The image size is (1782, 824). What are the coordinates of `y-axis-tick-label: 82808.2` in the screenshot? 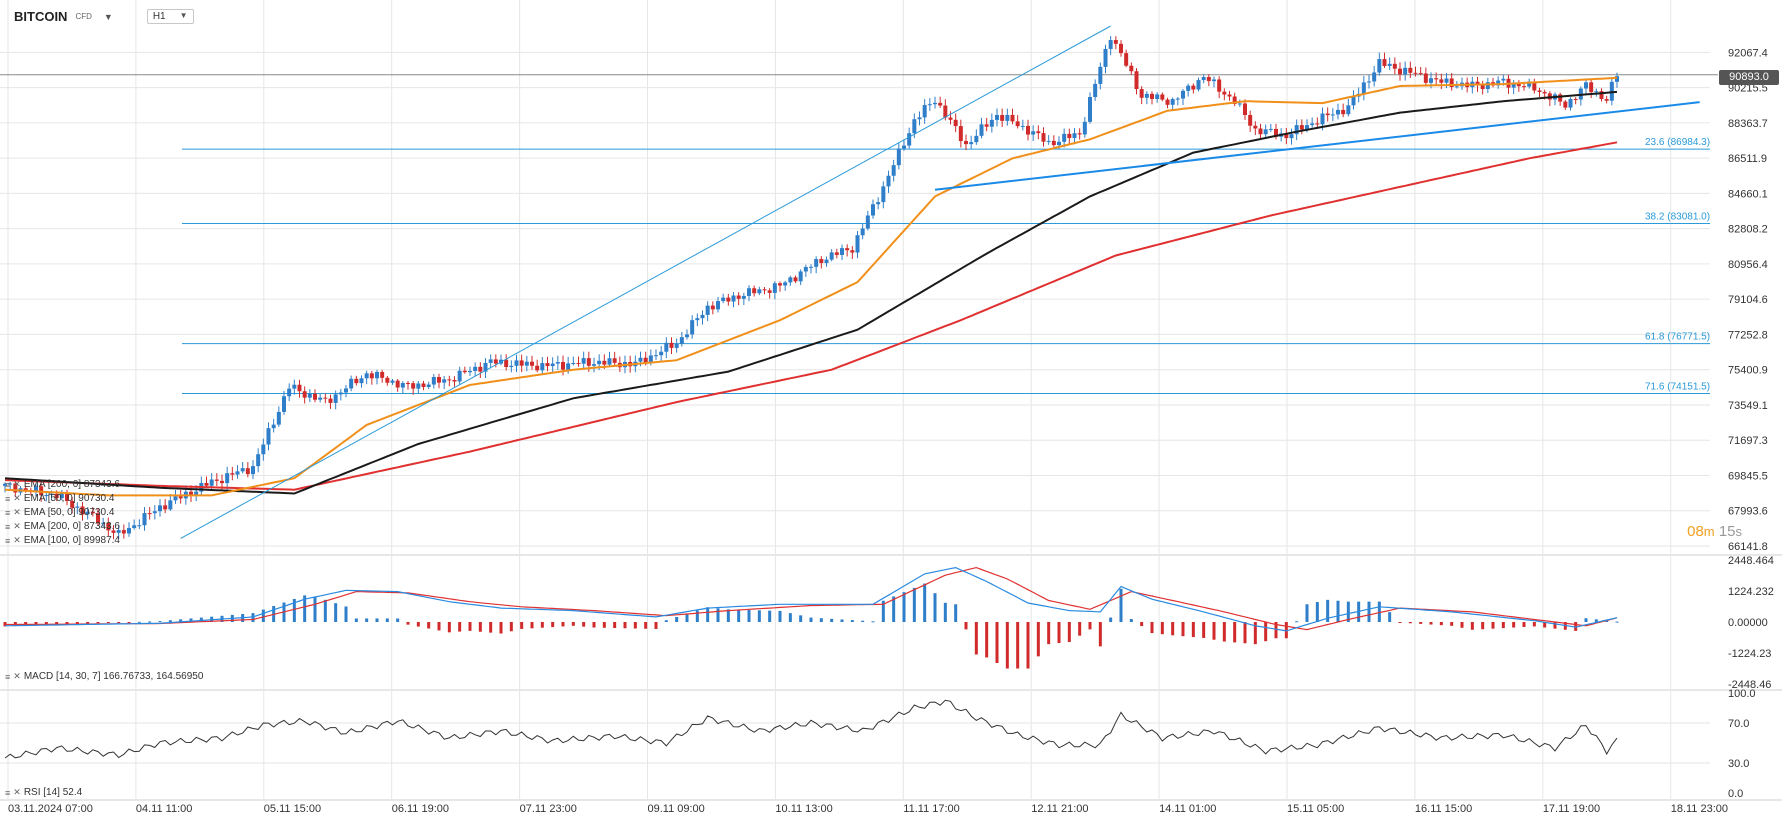 It's located at (1748, 230).